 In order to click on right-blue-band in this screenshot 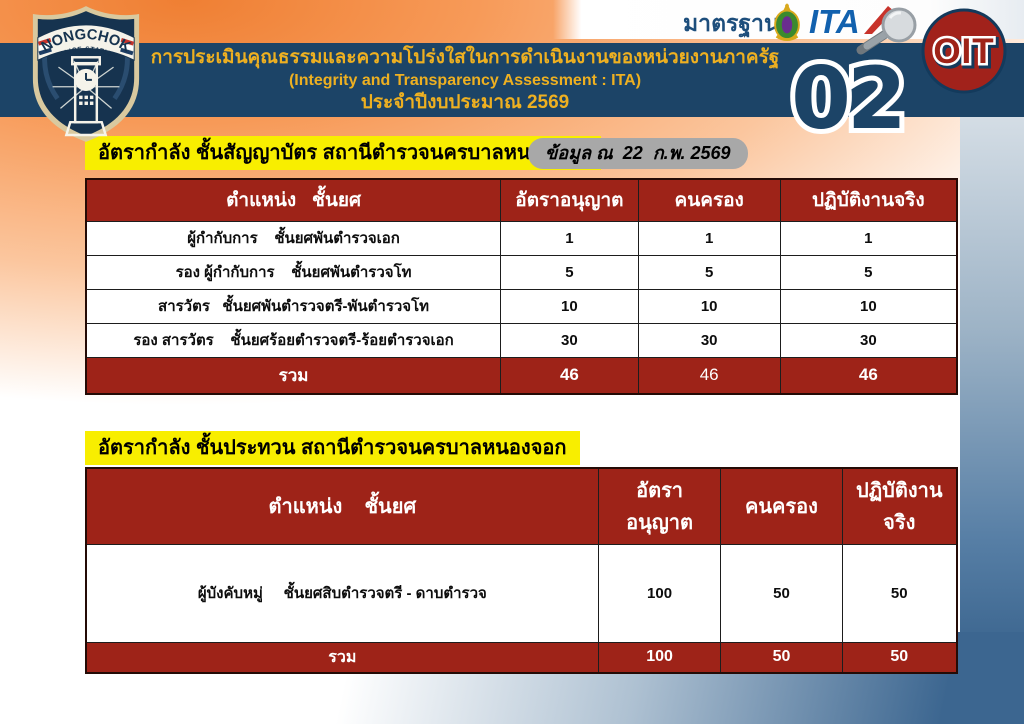, I will do `click(992, 420)`.